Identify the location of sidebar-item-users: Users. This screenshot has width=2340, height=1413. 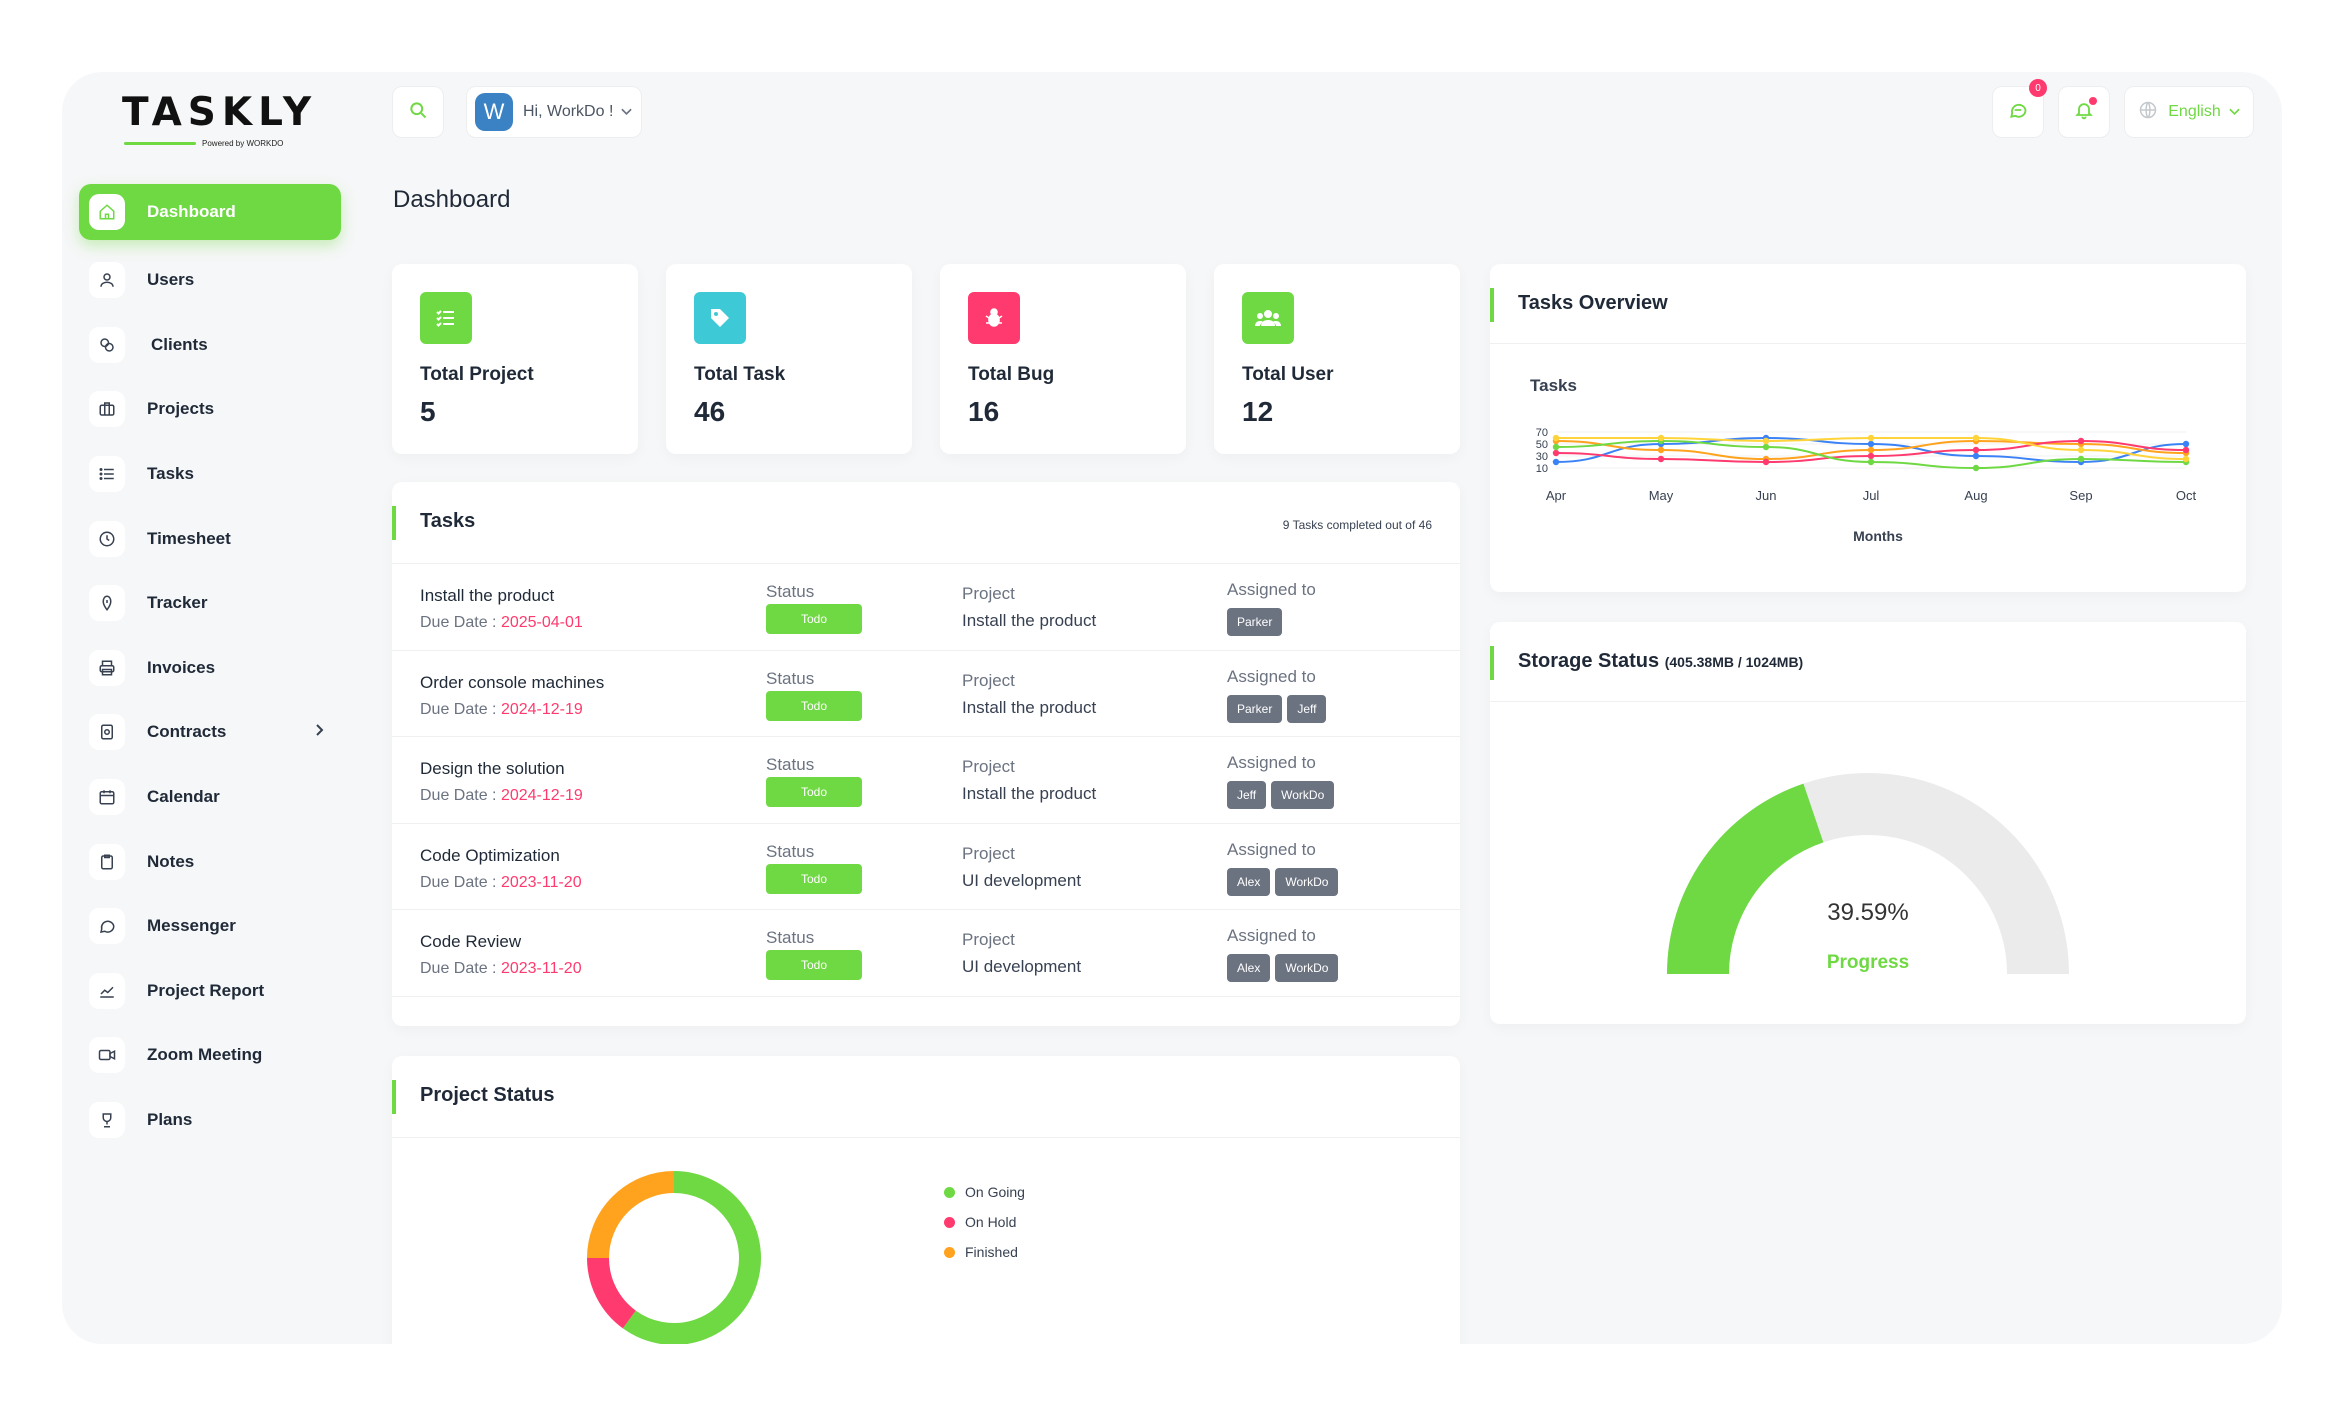
(210, 280).